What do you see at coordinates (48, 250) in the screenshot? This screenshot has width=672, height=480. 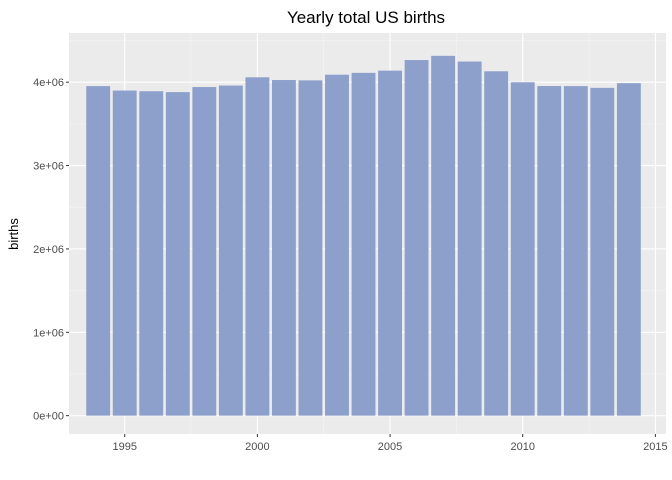 I see `y-tick-label: 2e+06` at bounding box center [48, 250].